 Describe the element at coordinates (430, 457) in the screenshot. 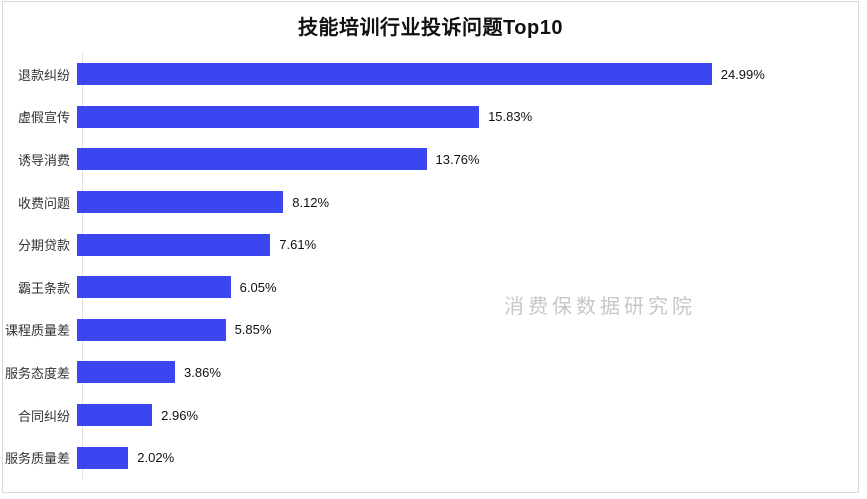

I see `bar-row: 服务质量差 2.02%` at that location.